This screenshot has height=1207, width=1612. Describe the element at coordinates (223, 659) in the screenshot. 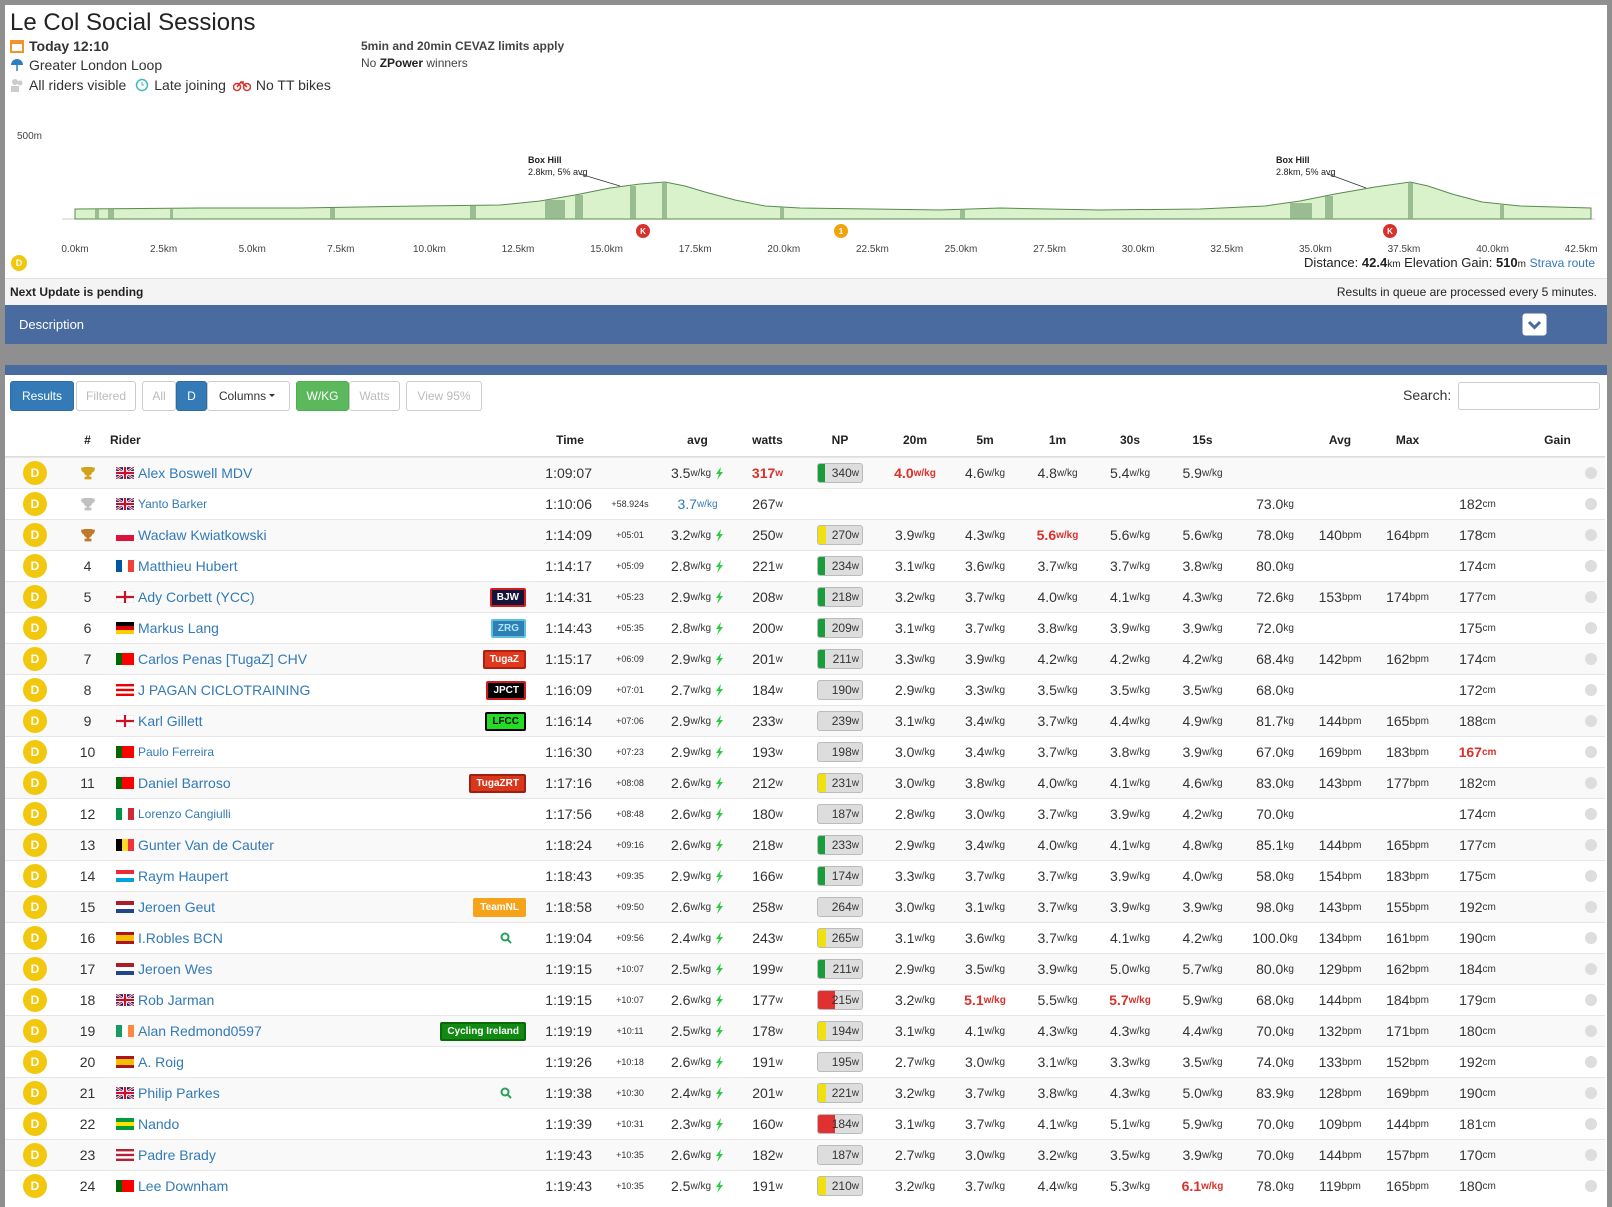

I see `rider-name: Carlos Penas [TugaZ] CHV` at that location.